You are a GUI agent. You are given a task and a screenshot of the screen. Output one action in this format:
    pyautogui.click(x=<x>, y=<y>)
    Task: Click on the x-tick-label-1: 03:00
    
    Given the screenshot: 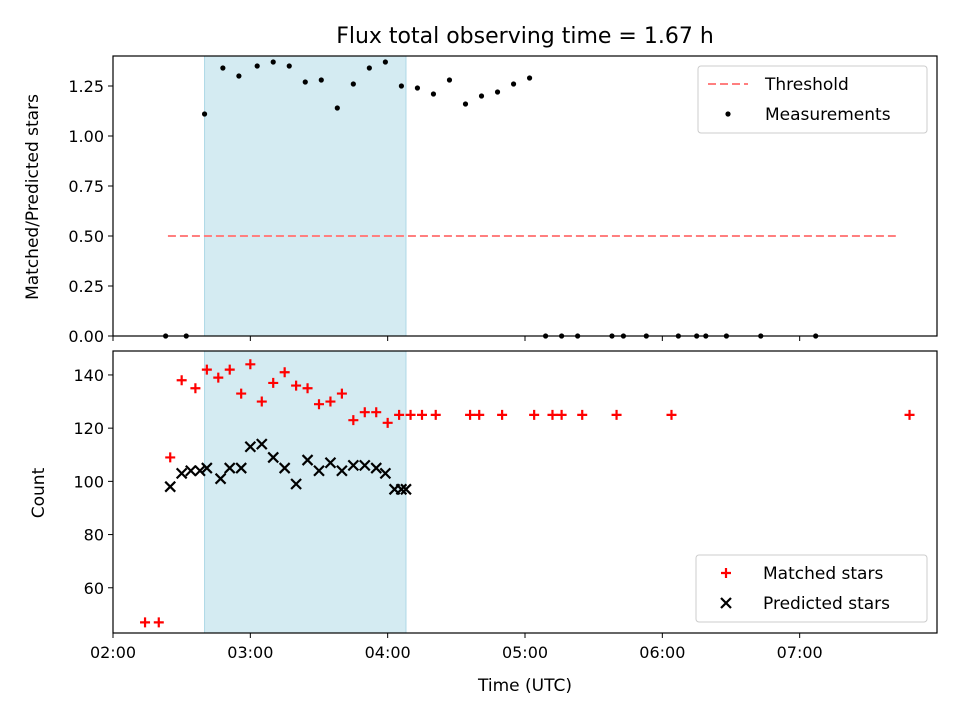 What is the action you would take?
    pyautogui.click(x=250, y=652)
    